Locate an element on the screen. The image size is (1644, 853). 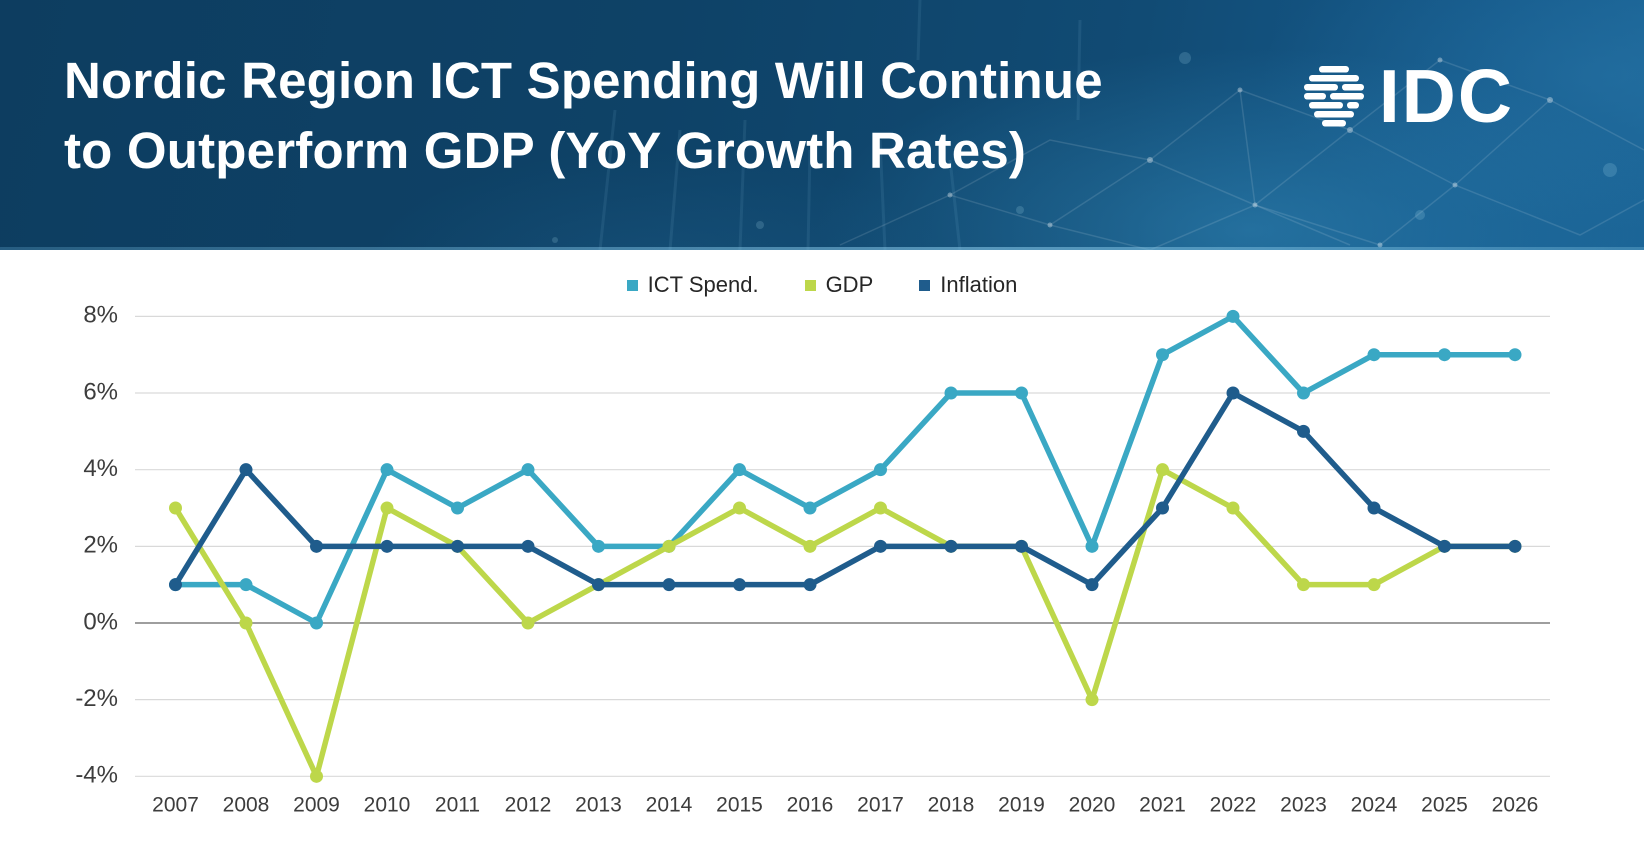
y-tick-label: -4% is located at coordinates (96, 775).